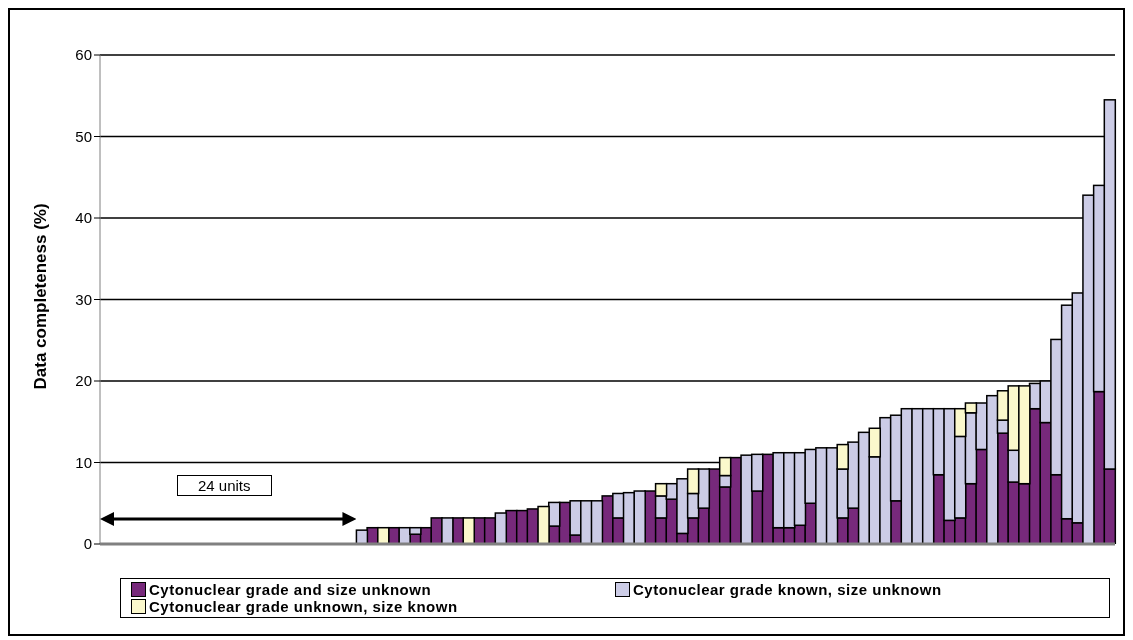 The height and width of the screenshot is (640, 1133). I want to click on y-tick-label: 50, so click(83, 136).